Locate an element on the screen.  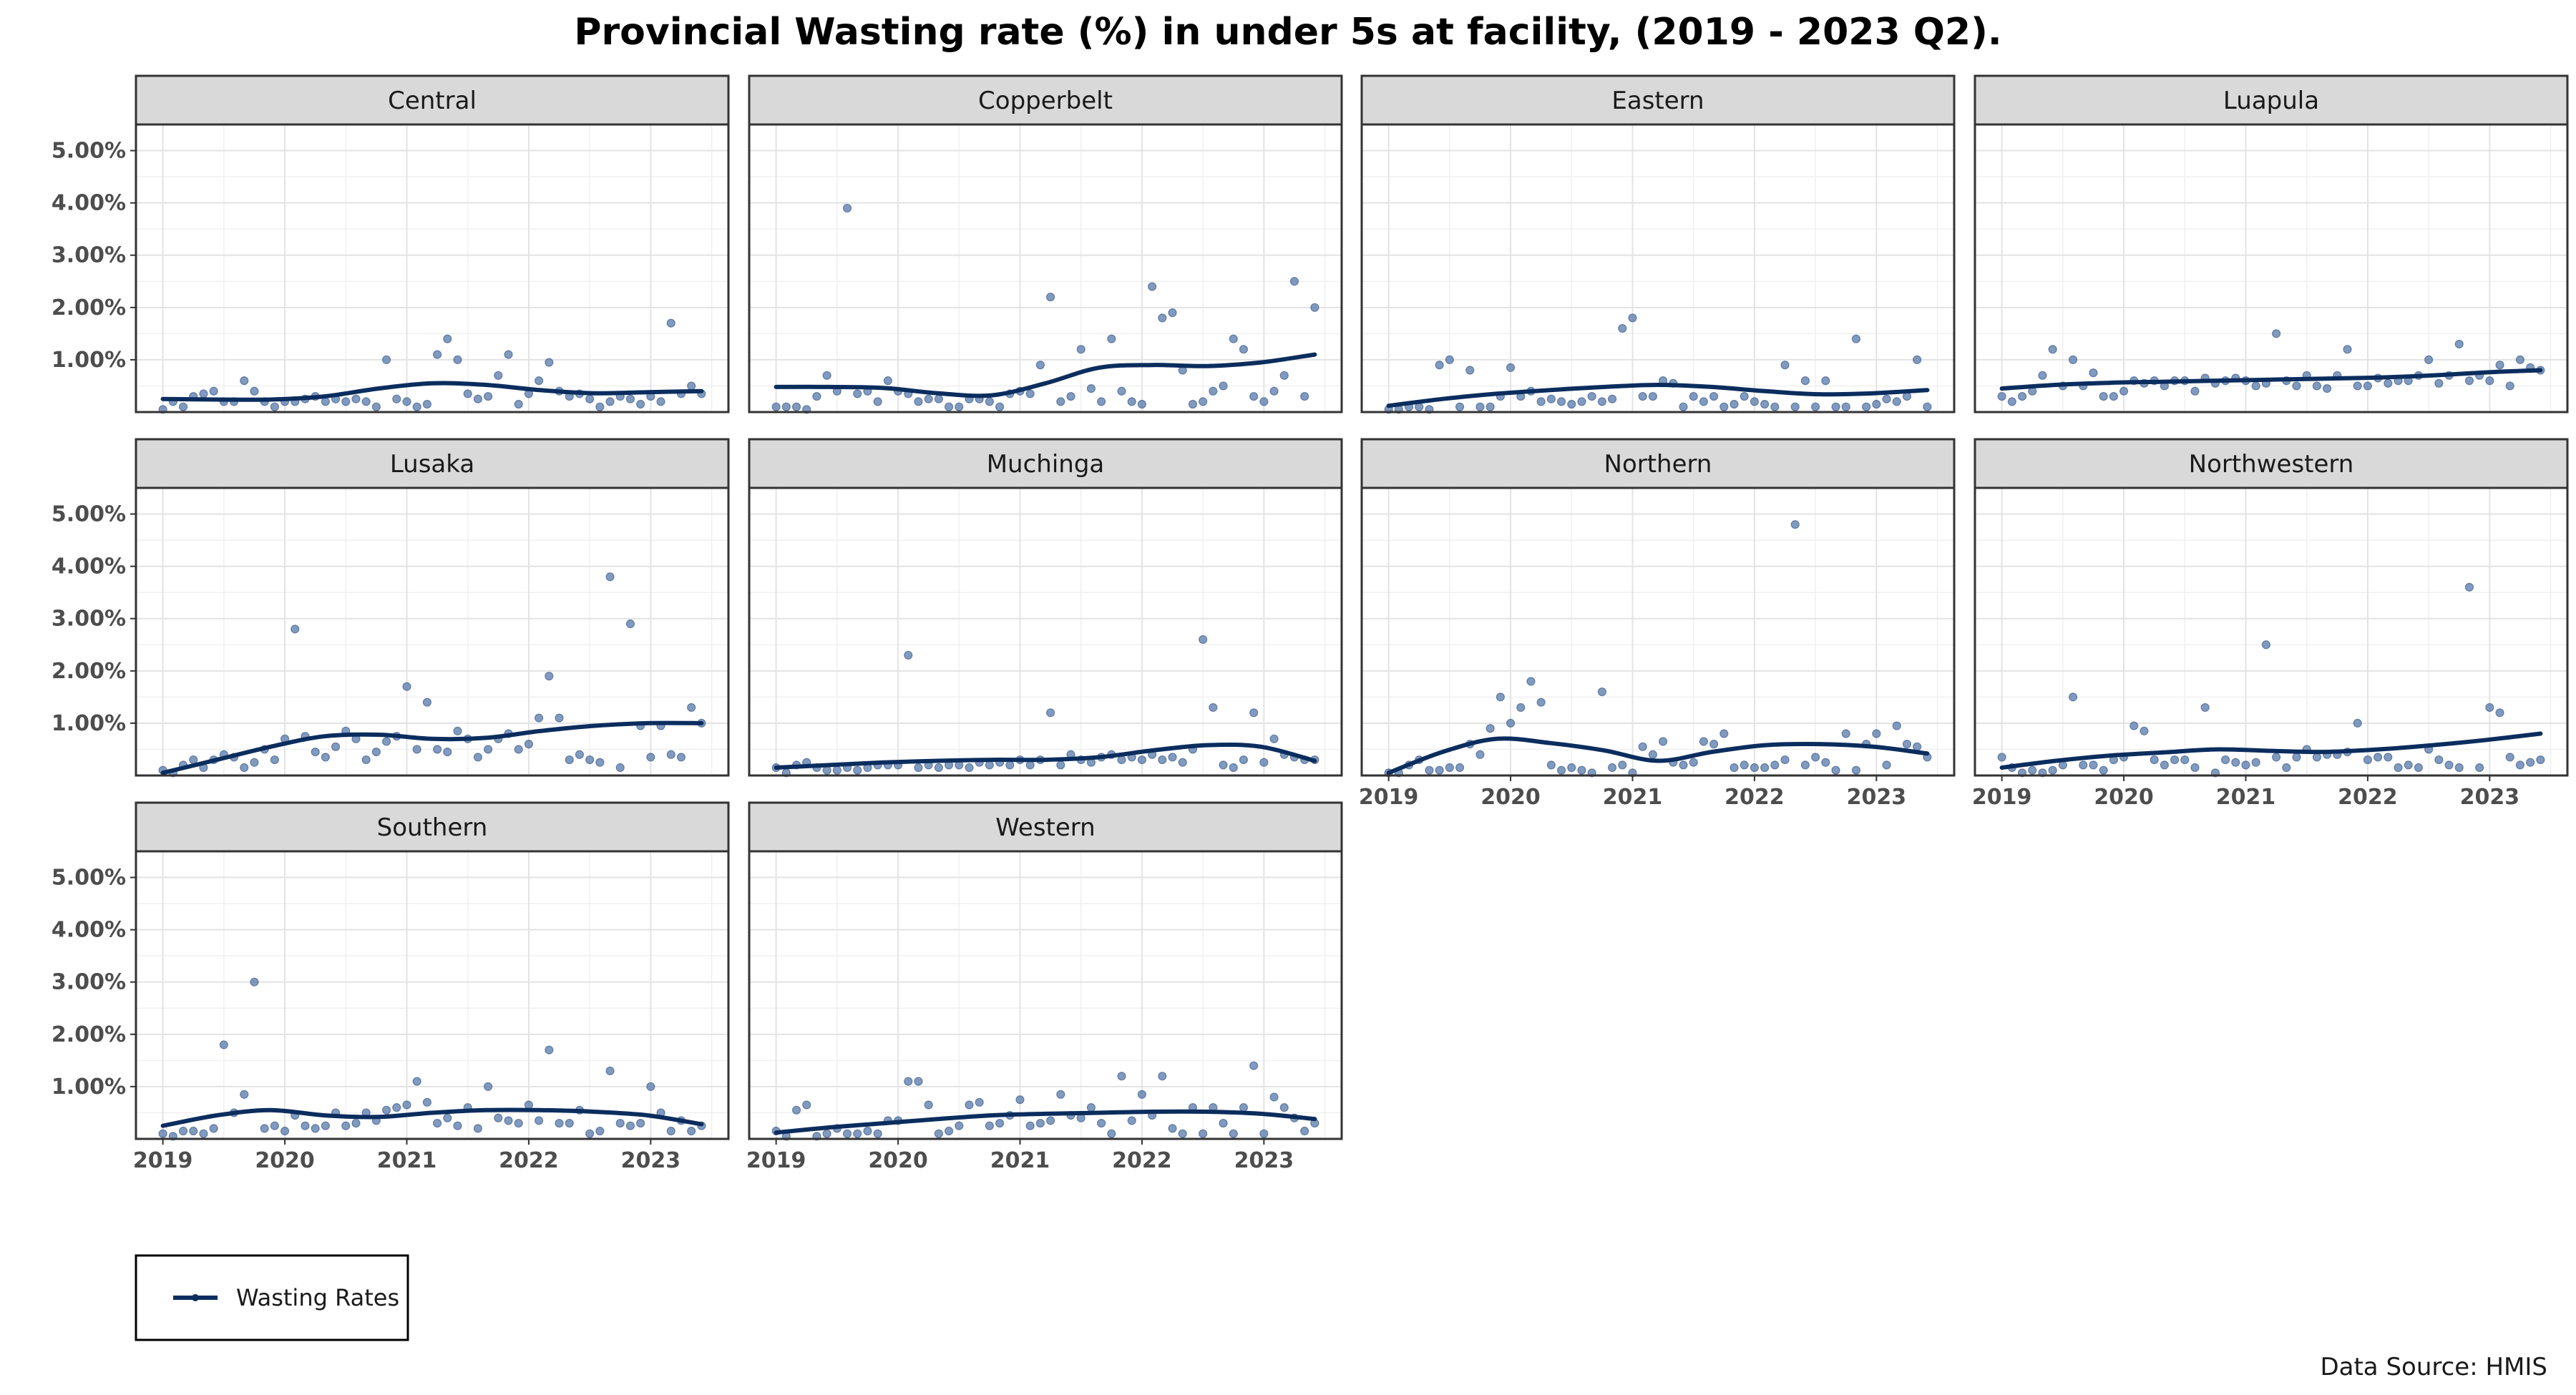
y-tick-label: 1.00% is located at coordinates (89, 723).